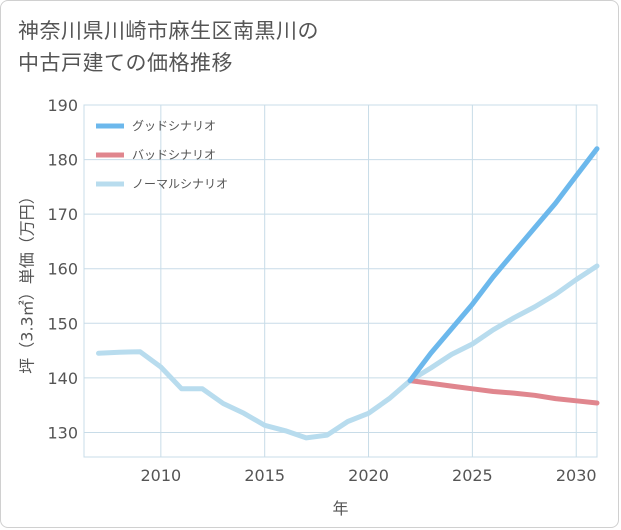  What do you see at coordinates (160, 475) in the screenshot?
I see `x-tick-label-2010: 2010` at bounding box center [160, 475].